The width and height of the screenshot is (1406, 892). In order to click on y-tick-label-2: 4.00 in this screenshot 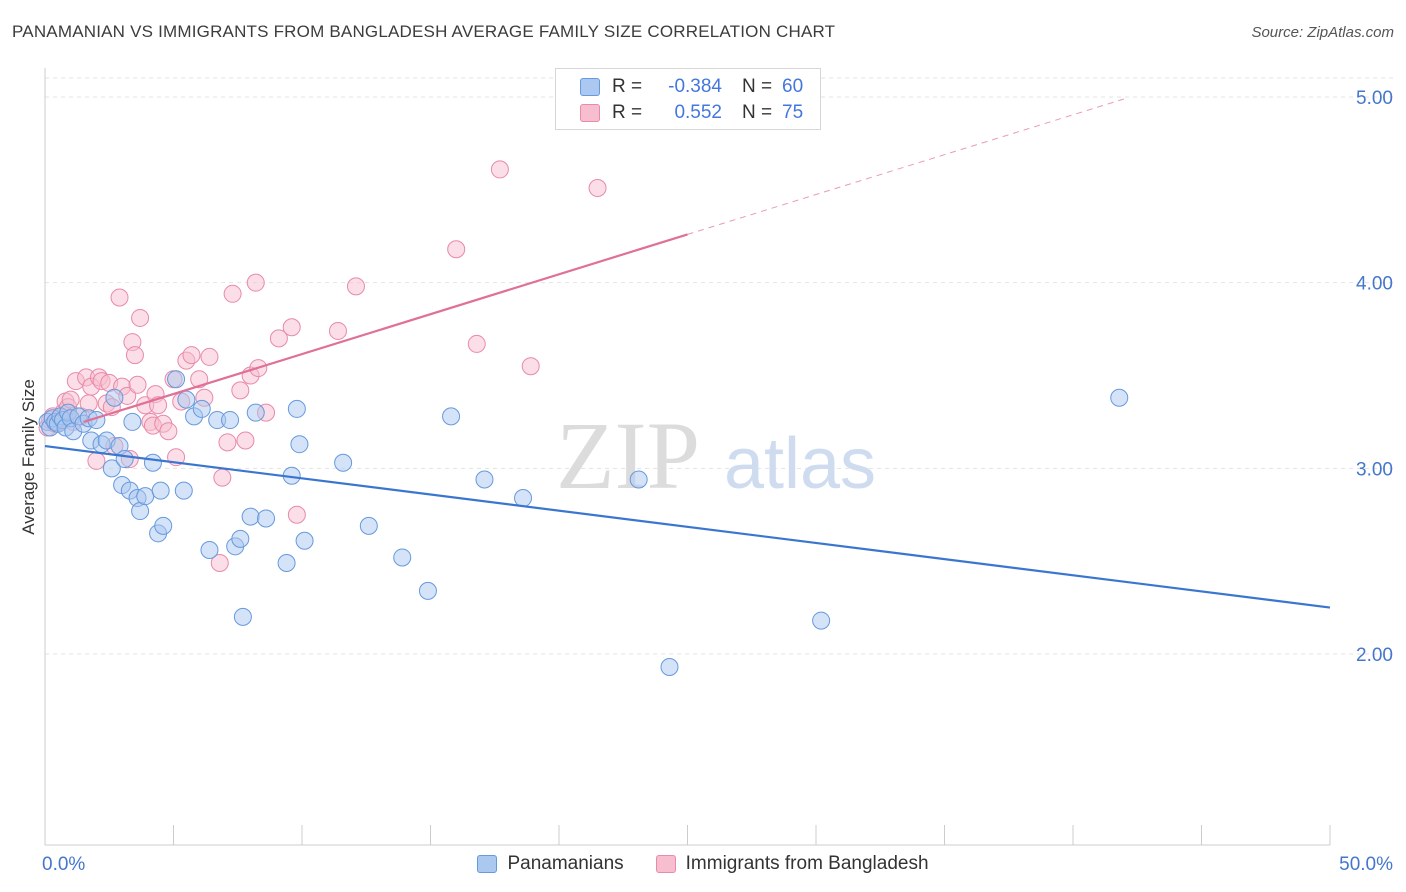, I will do `click(1374, 284)`.